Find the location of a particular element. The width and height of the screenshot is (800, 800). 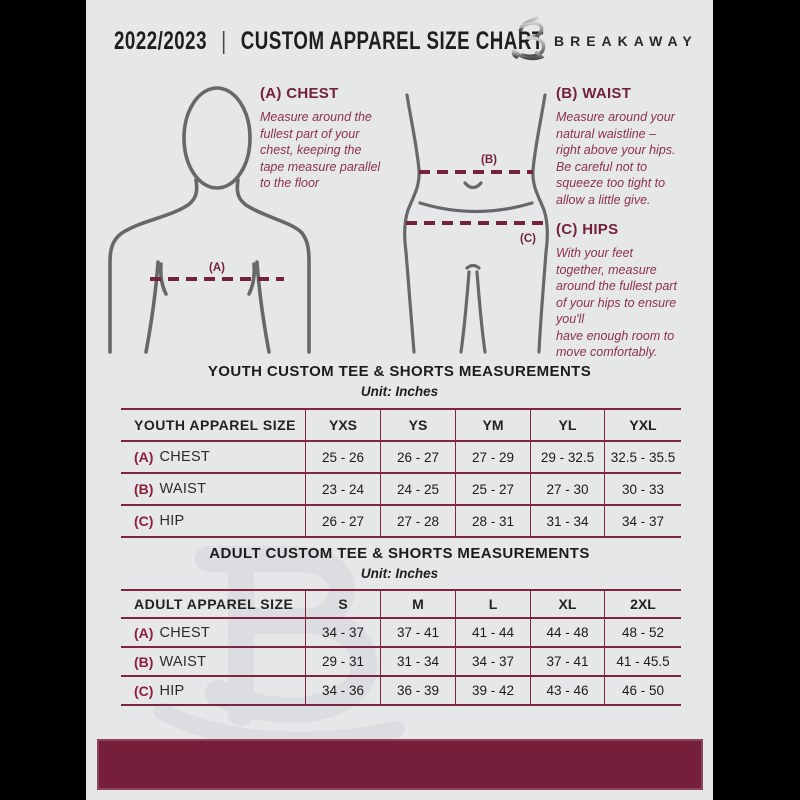

size-cell: 25 - 26 is located at coordinates (342, 458).